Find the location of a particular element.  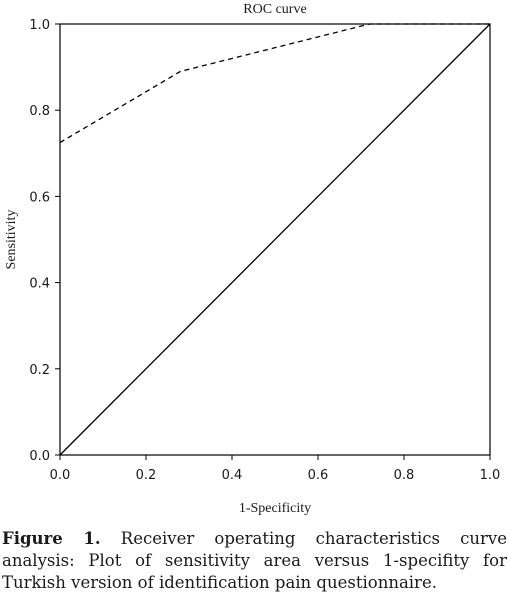

y-tick-label: 0.4 is located at coordinates (39, 284).